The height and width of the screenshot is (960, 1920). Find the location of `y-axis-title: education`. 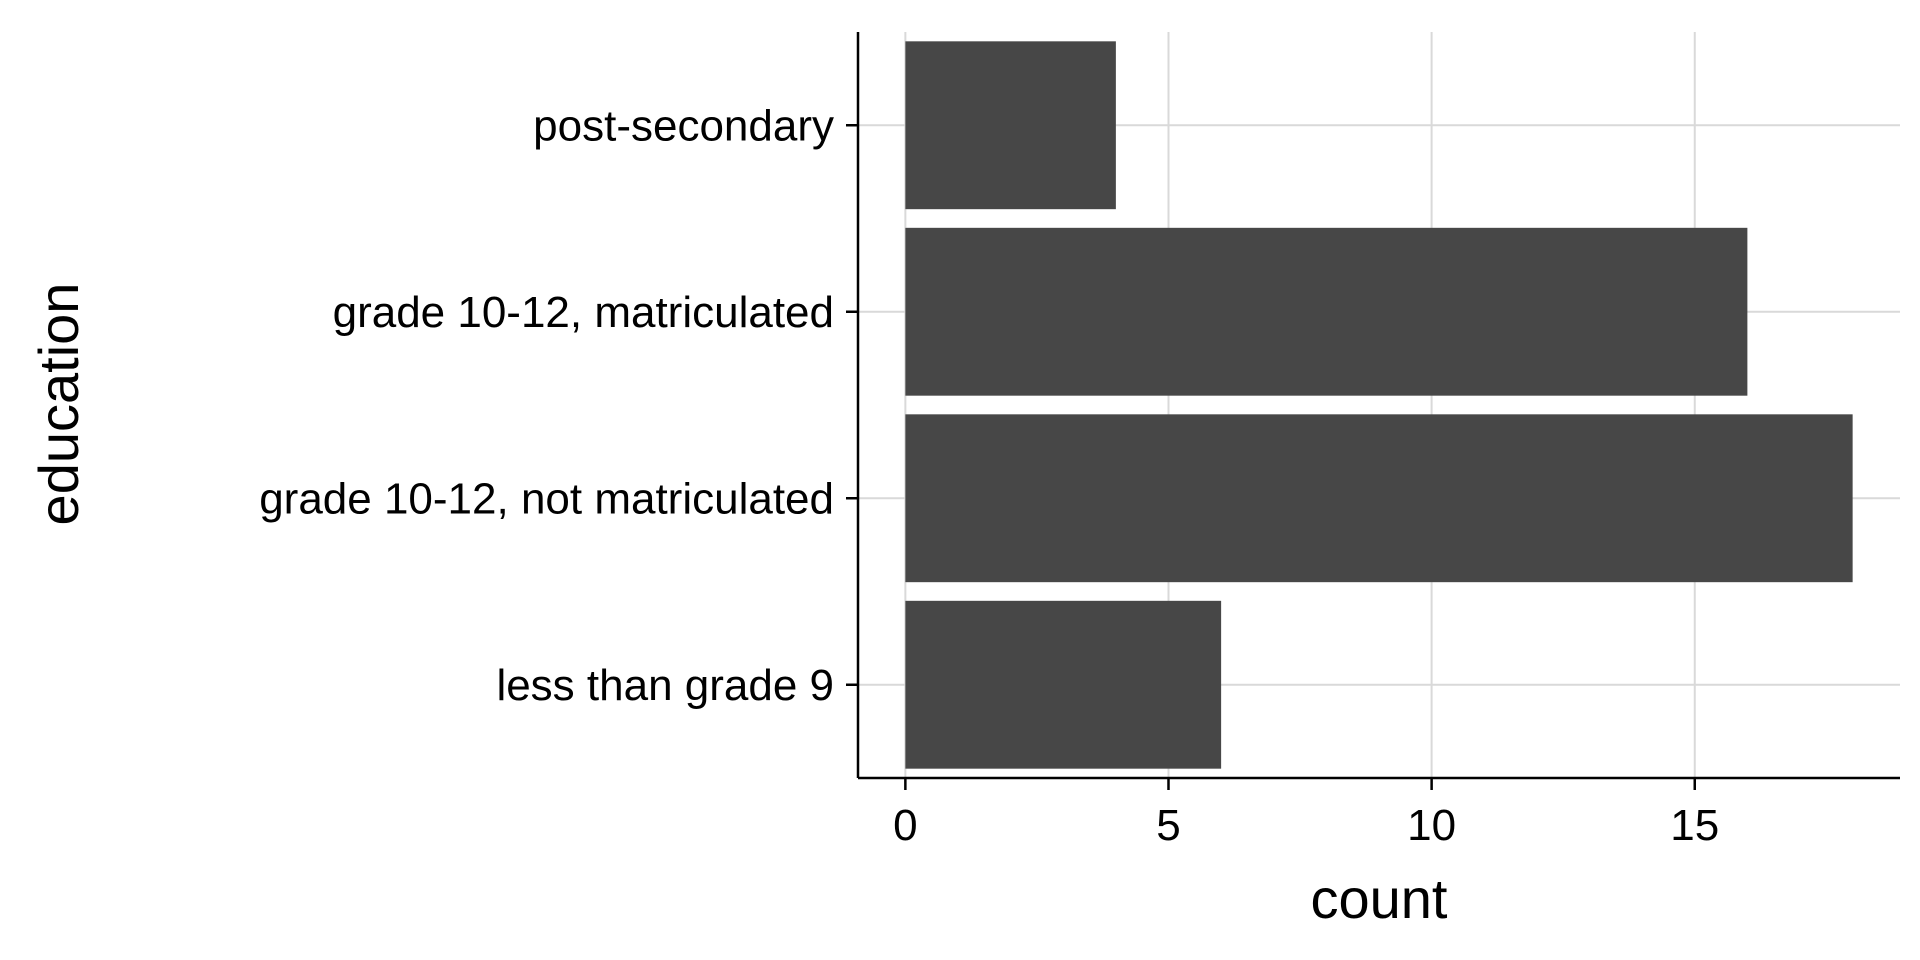

y-axis-title: education is located at coordinates (58, 404).